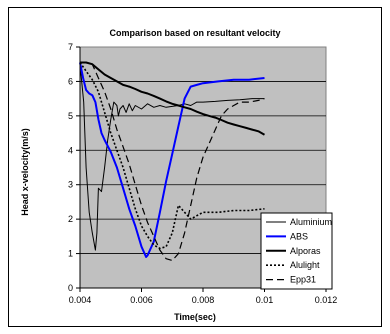 The image size is (390, 334). I want to click on legend-label-aluminium: Aluminium, so click(311, 222).